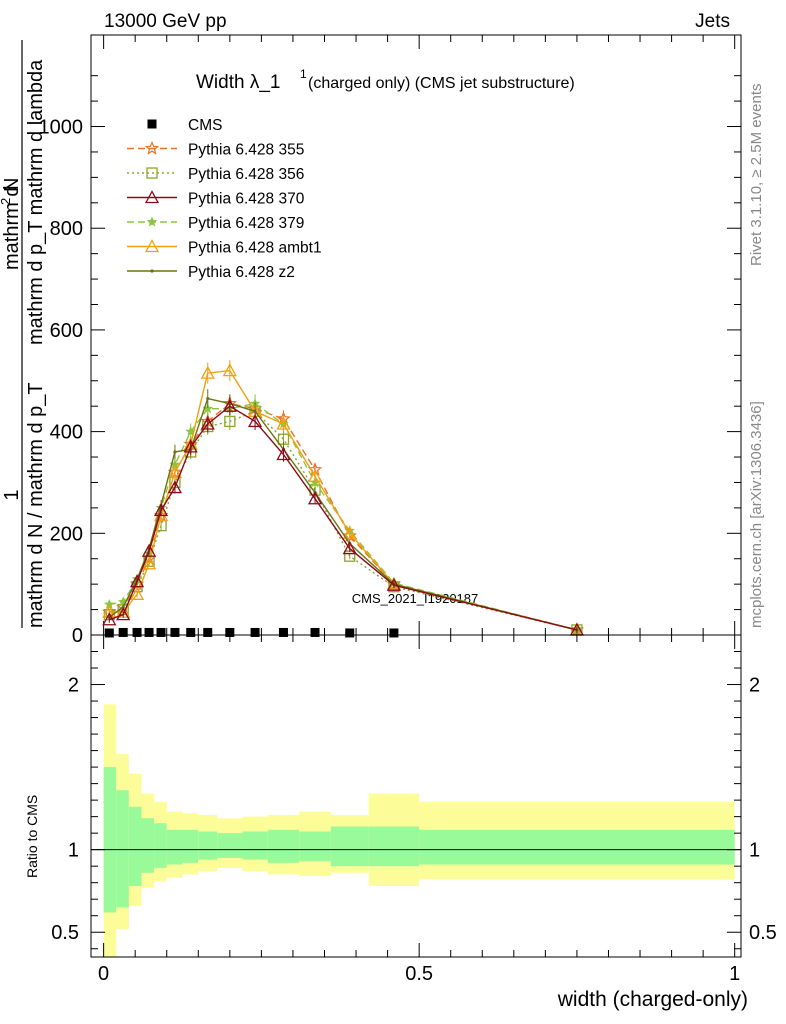  I want to click on legend-label: Pythia 6.428 z2, so click(241, 272).